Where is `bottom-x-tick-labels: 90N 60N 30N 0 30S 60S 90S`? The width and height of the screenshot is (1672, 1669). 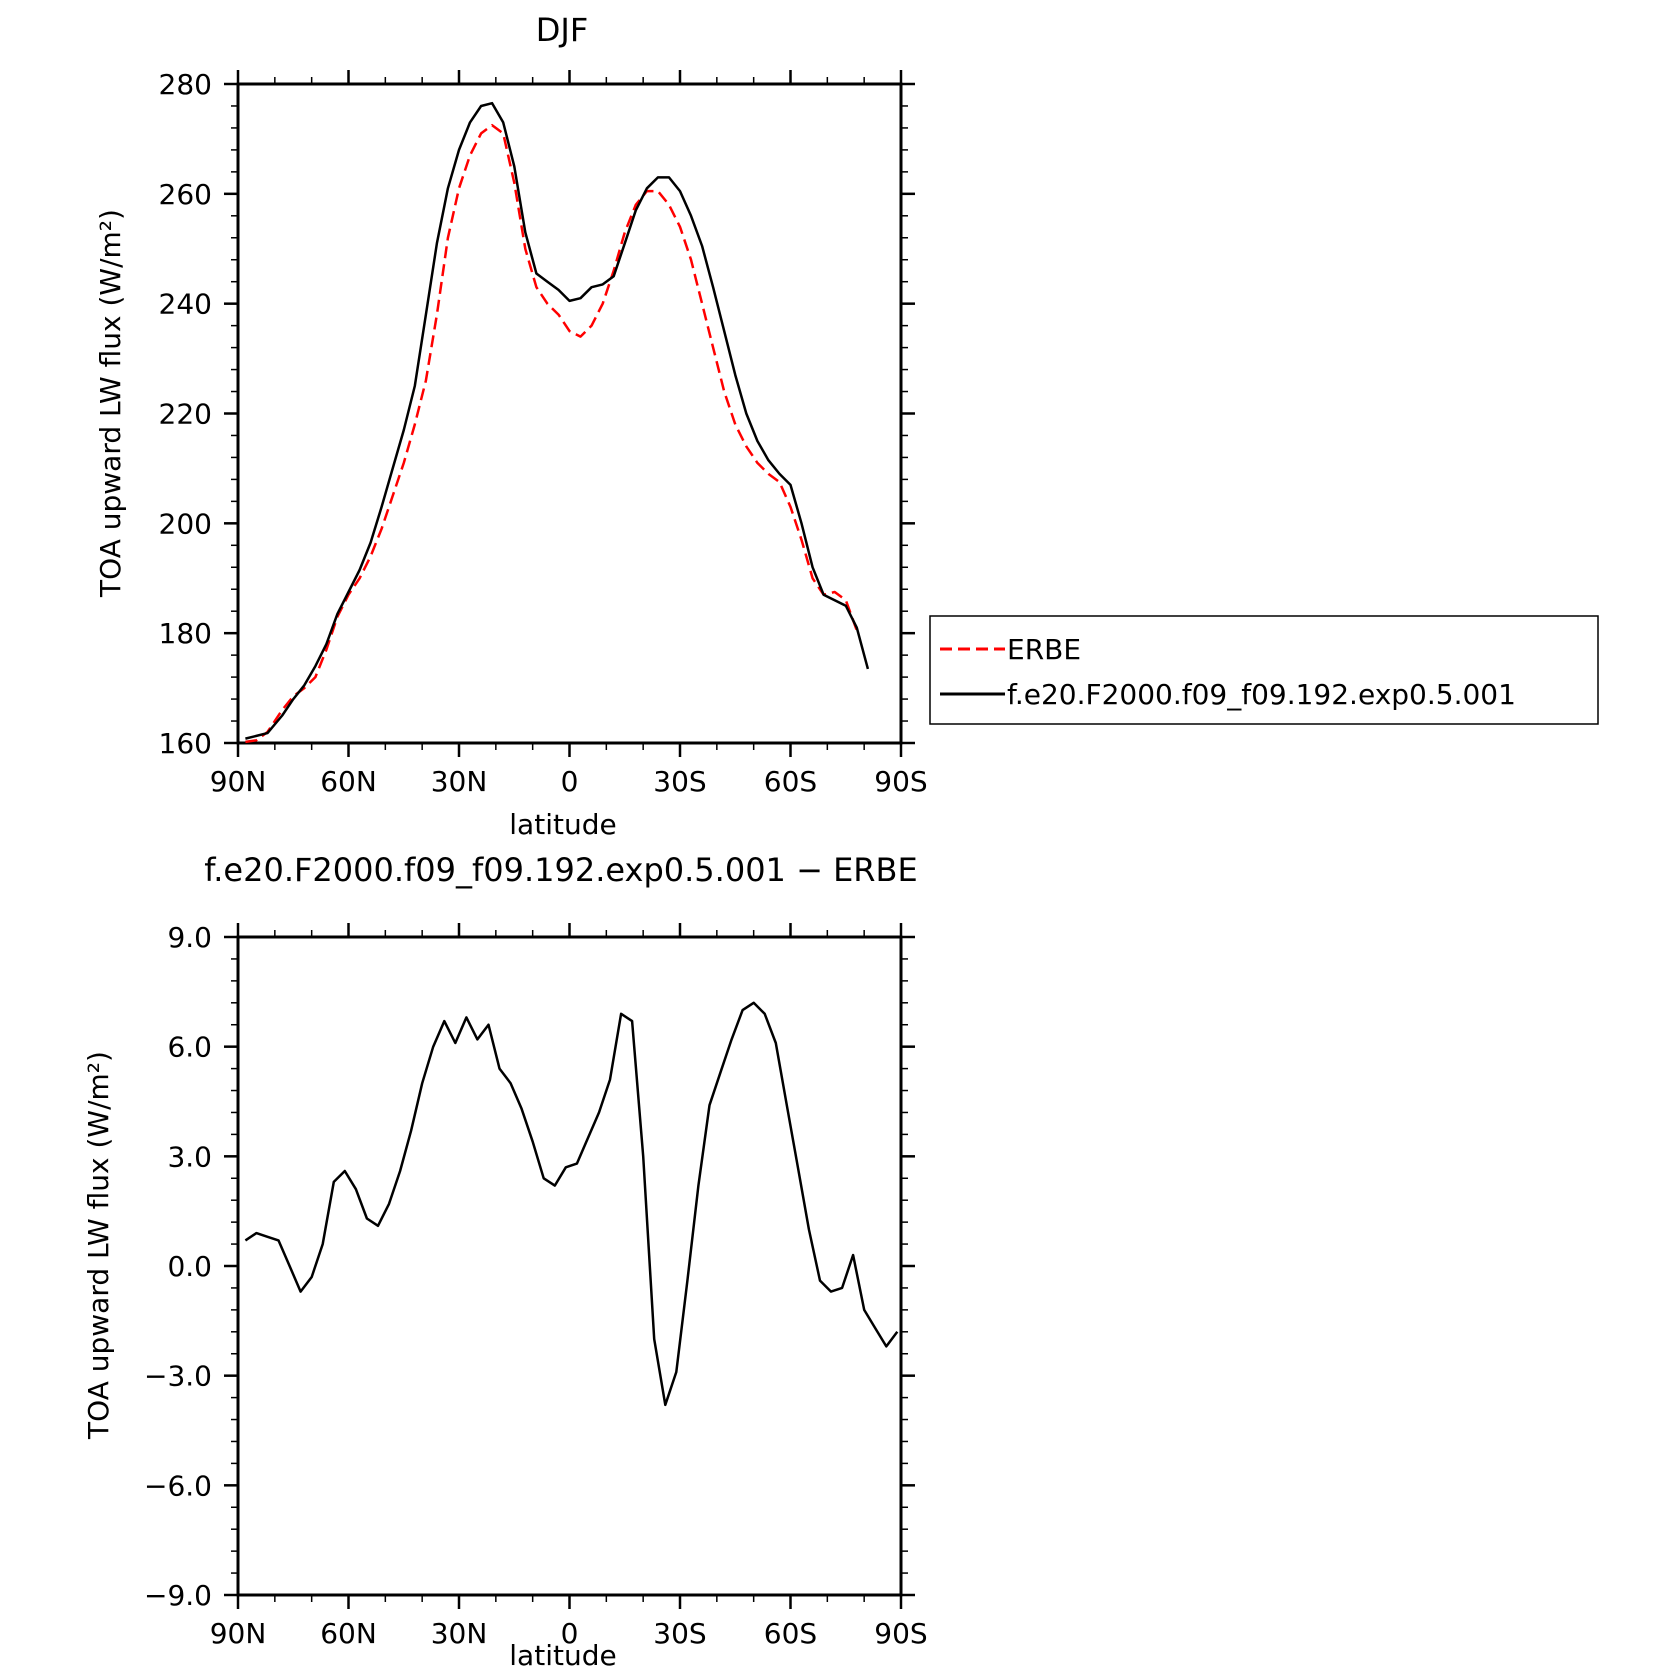 bottom-x-tick-labels: 90N 60N 30N 0 30S 60S 90S is located at coordinates (569, 1633).